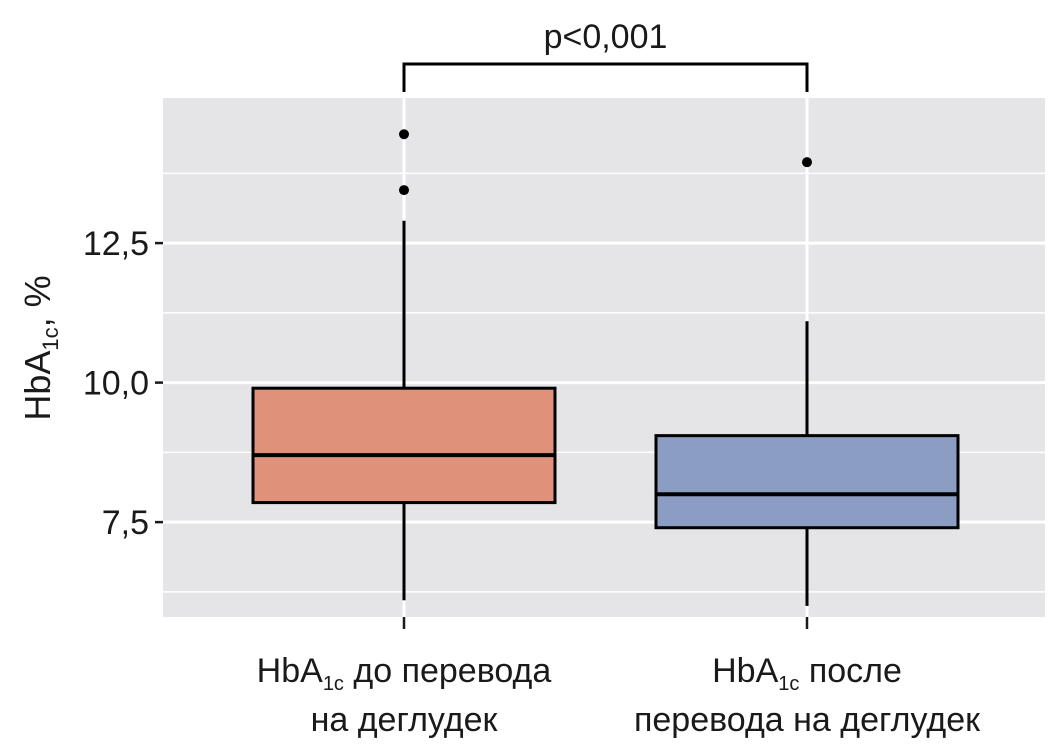  I want to click on category-label-line2: перевода на деглудек, so click(807, 720).